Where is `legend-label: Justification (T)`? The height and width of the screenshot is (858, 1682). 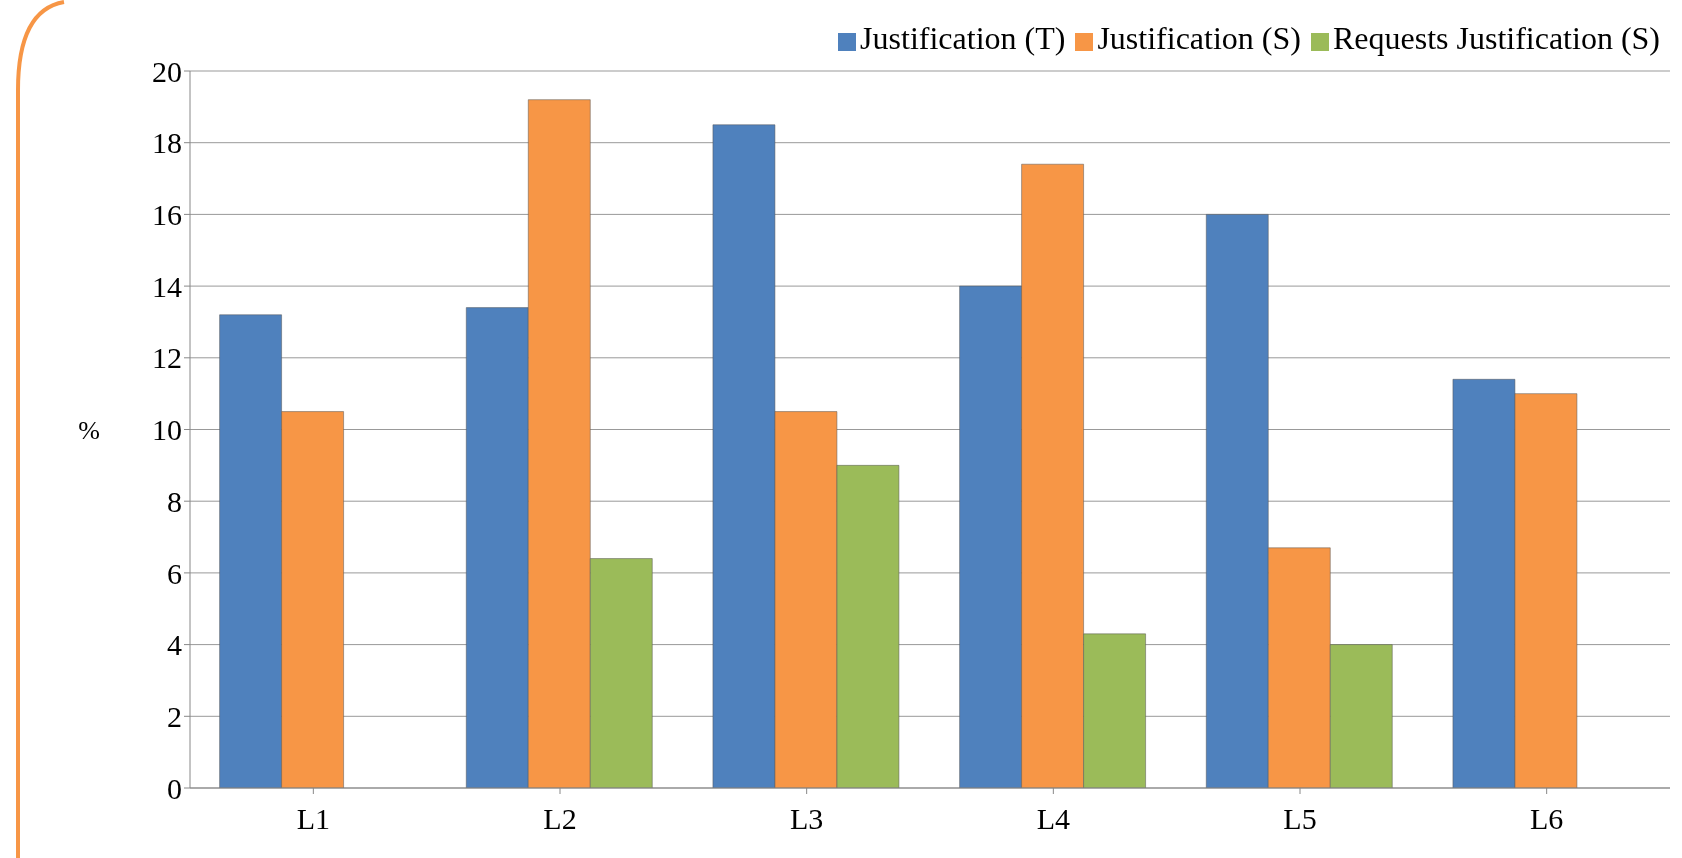
legend-label: Justification (T) is located at coordinates (963, 38).